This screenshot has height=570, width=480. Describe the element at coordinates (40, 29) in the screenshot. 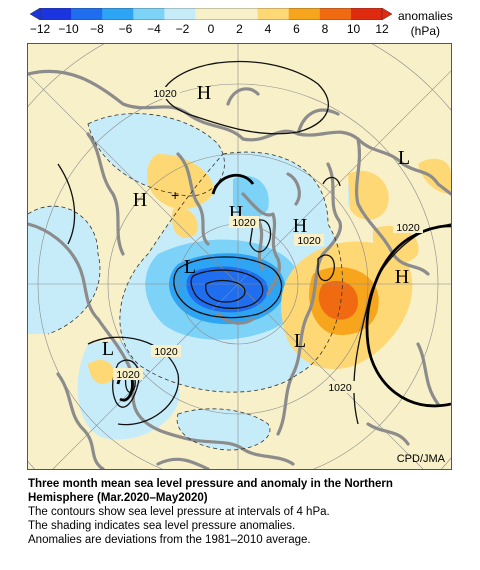

I see `colorbar-tick-label: −12` at that location.